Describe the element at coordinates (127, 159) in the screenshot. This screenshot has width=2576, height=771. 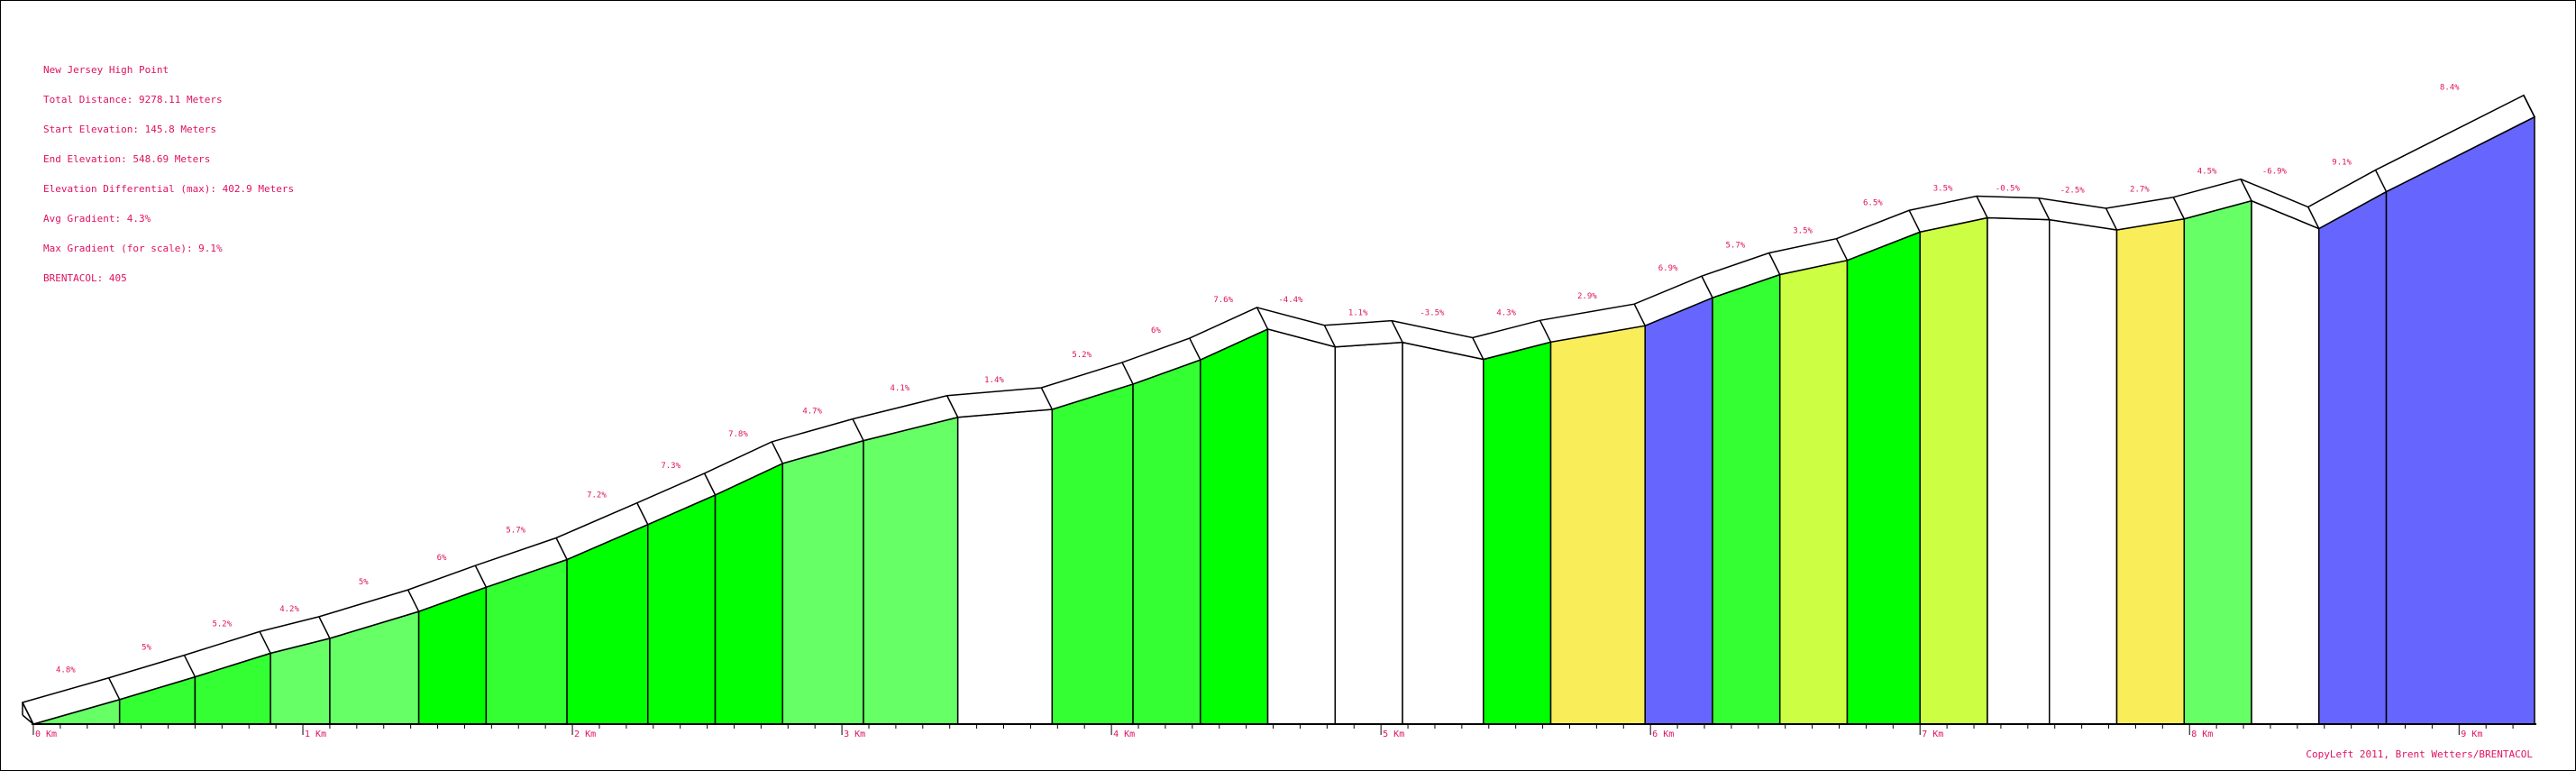
I see `end-elevation: End Elevation: 548.69 Meters` at that location.